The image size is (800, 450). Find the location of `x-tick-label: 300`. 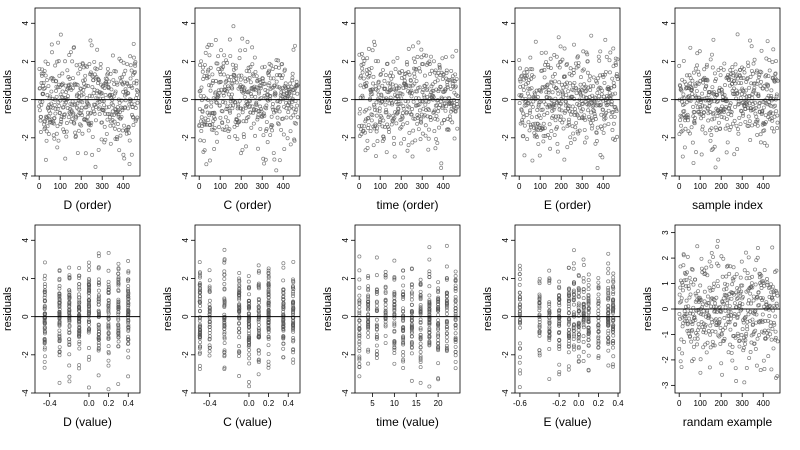

x-tick-label: 300 is located at coordinates (743, 403).